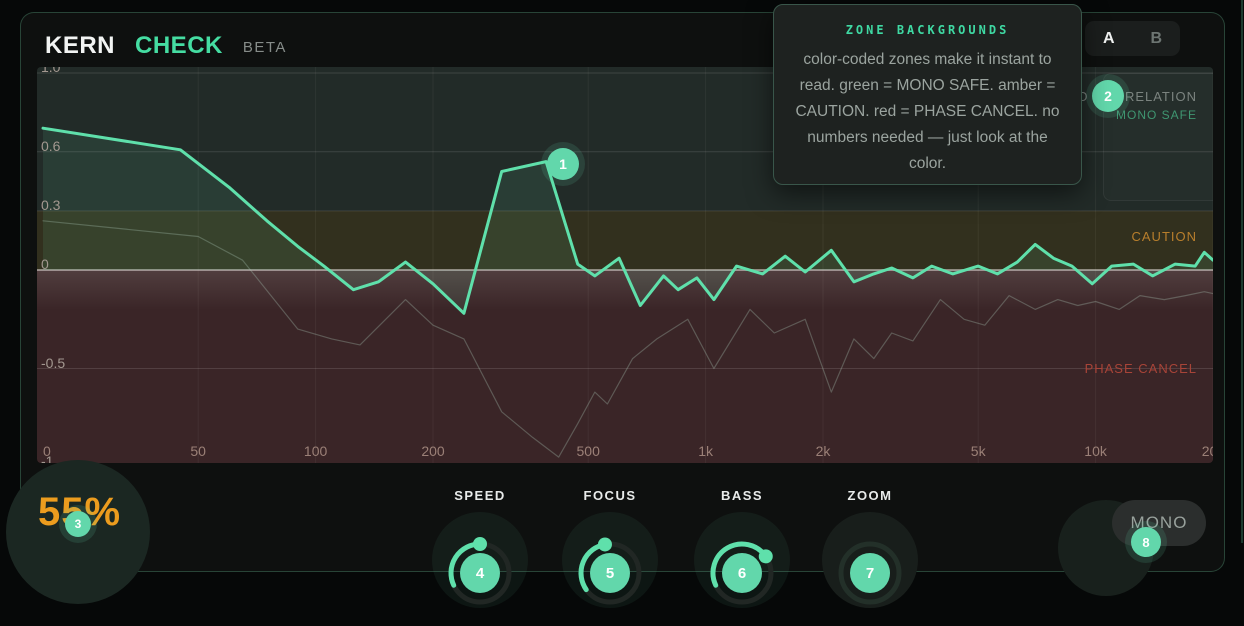 Image resolution: width=1244 pixels, height=626 pixels. Describe the element at coordinates (1108, 96) in the screenshot. I see `callout-2-legend: 2` at that location.